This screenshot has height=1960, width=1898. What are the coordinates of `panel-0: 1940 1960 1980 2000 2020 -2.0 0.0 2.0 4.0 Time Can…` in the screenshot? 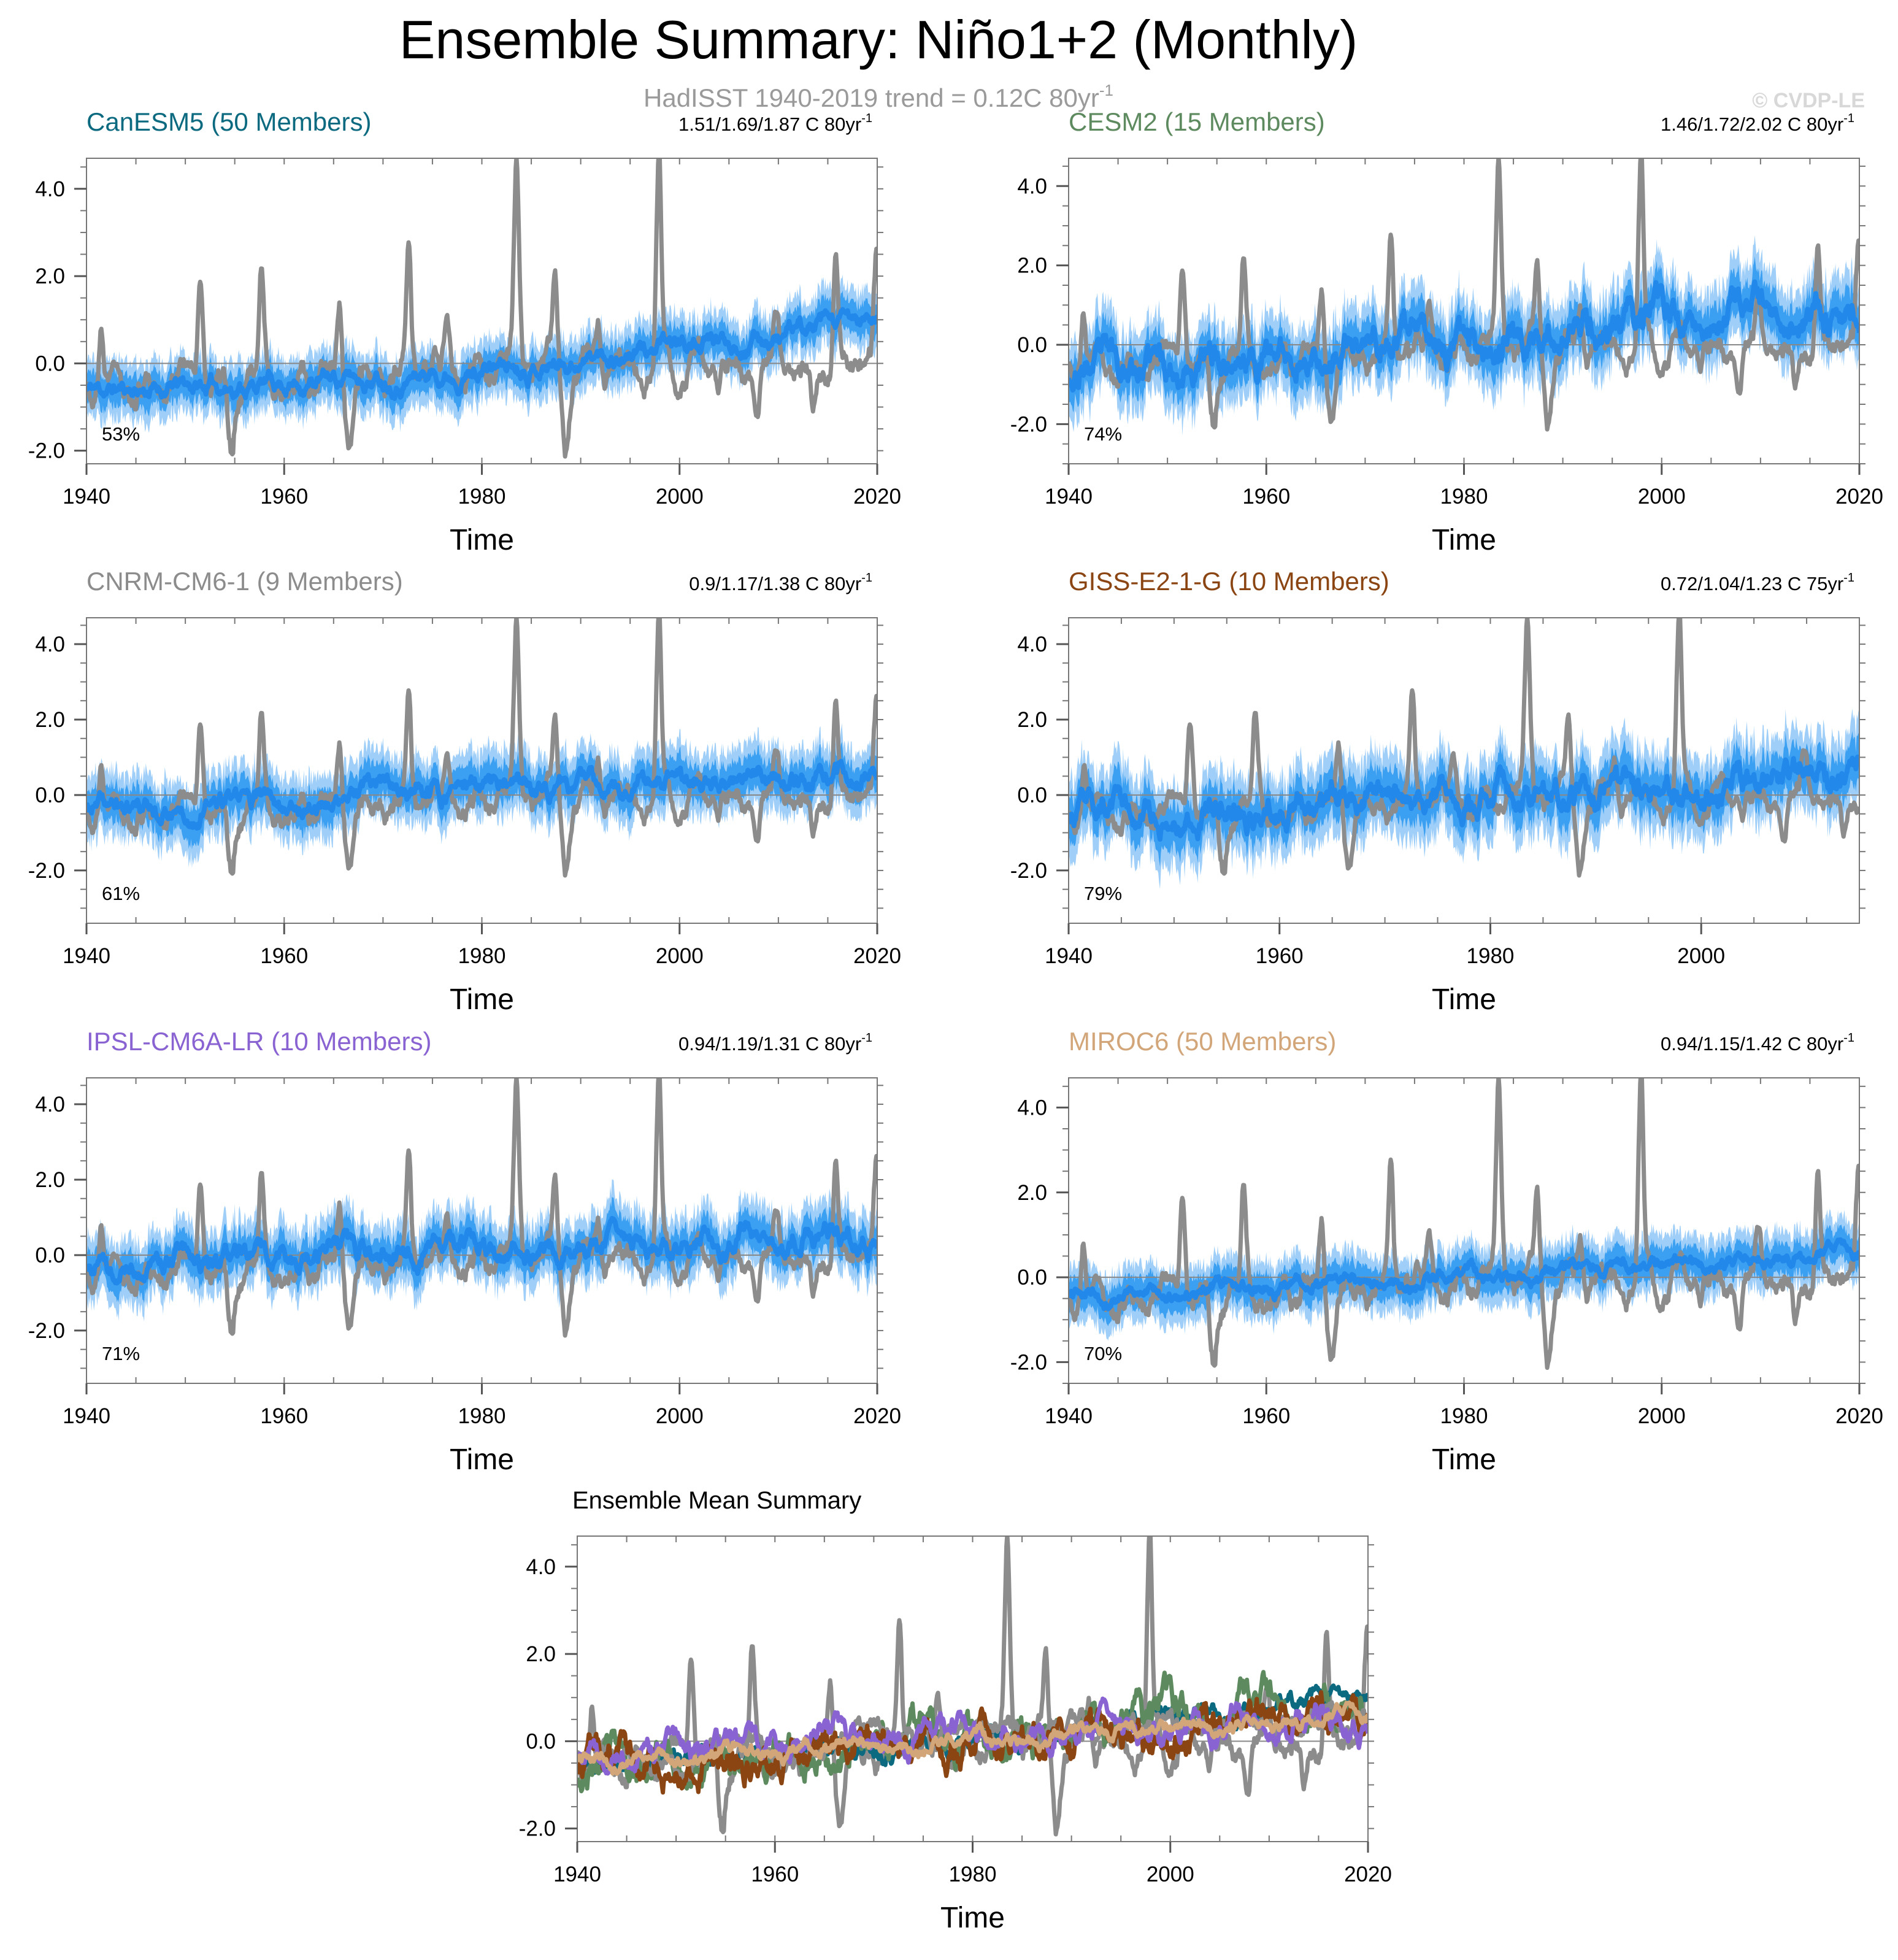 It's located at (465, 331).